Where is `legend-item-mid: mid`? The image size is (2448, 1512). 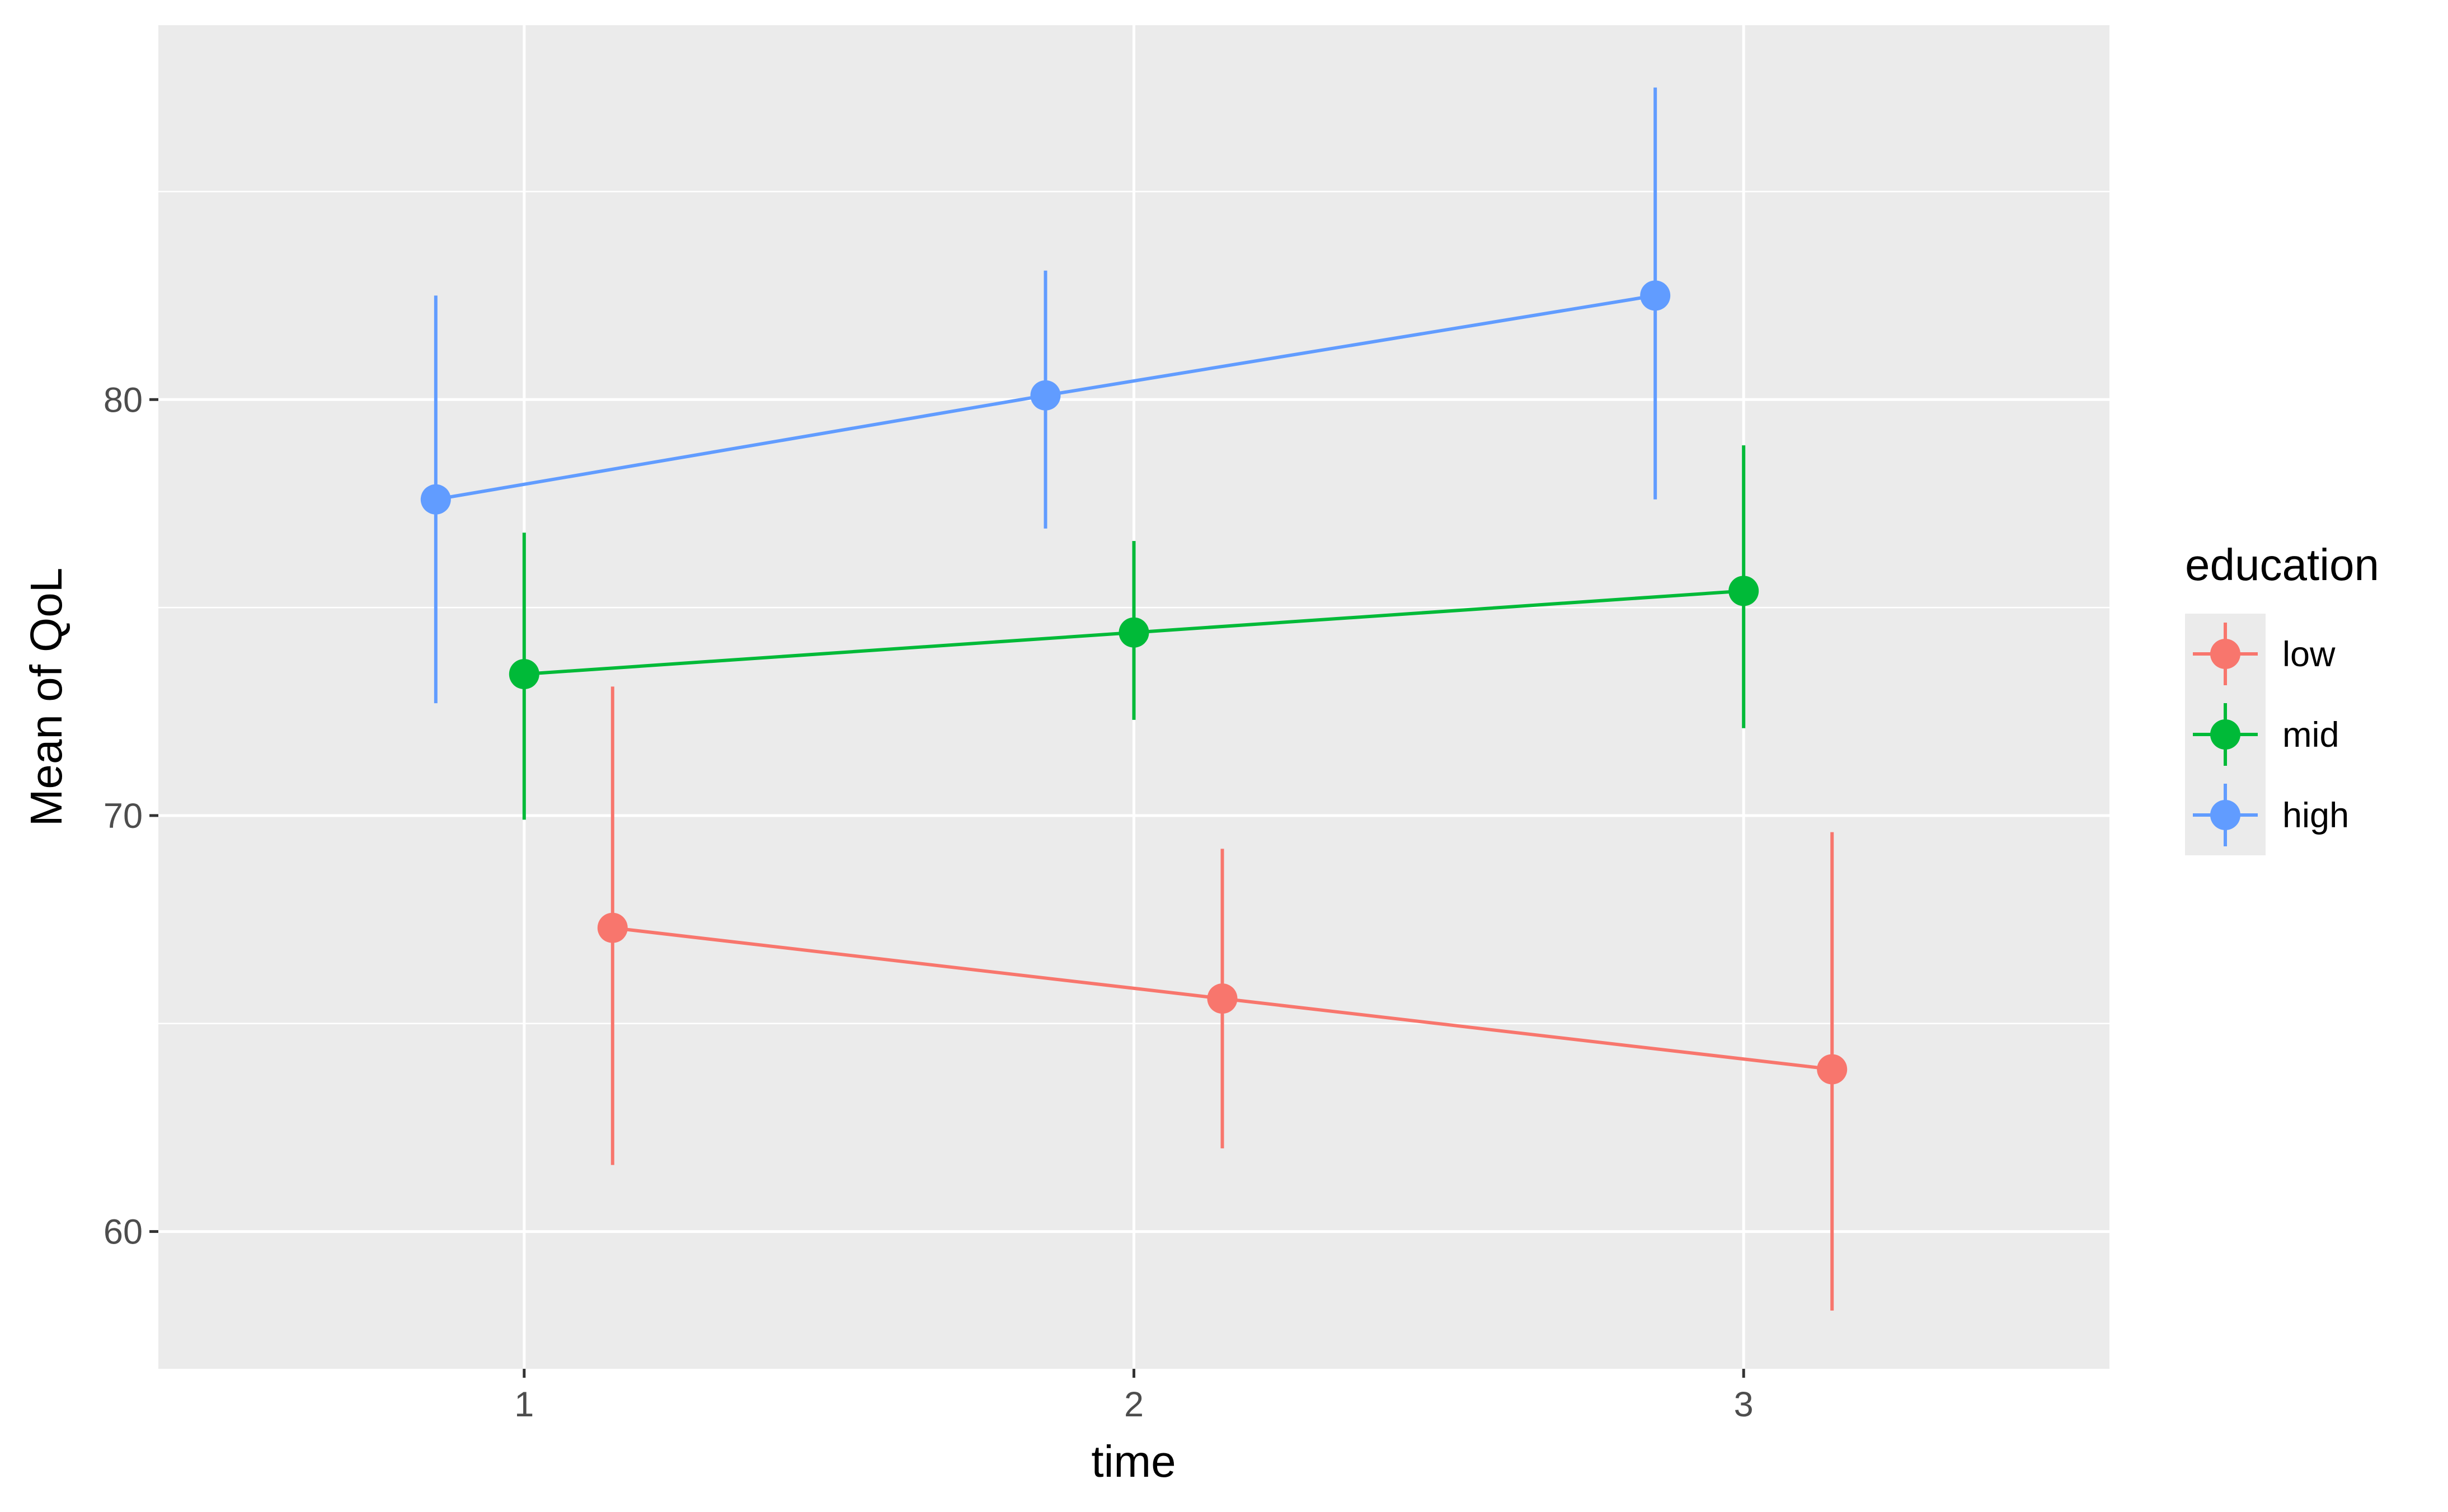 legend-item-mid: mid is located at coordinates (2262, 734).